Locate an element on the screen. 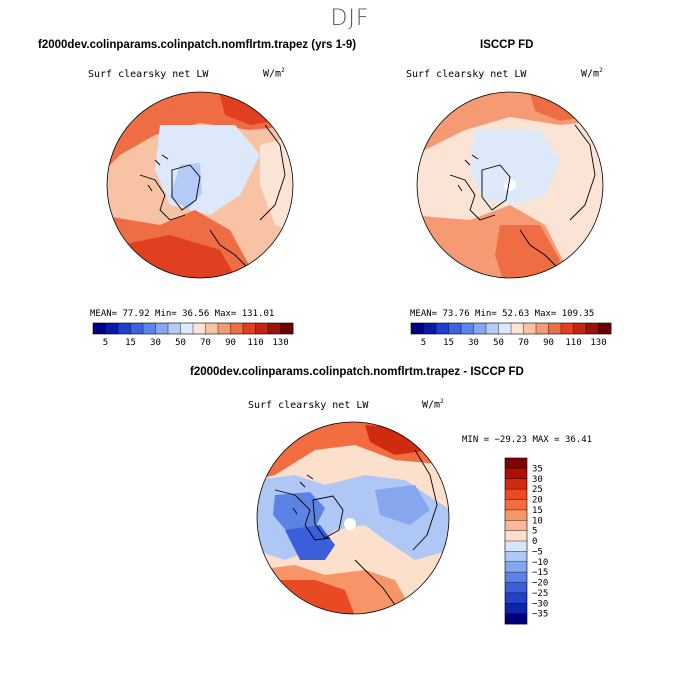  obs-polar-map is located at coordinates (510, 185).